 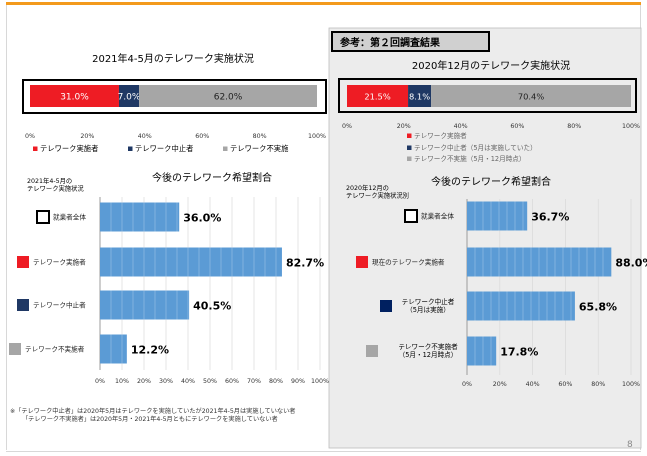 I want to click on category-label-2: 現在のテレワーク実施者, so click(x=408, y=262).